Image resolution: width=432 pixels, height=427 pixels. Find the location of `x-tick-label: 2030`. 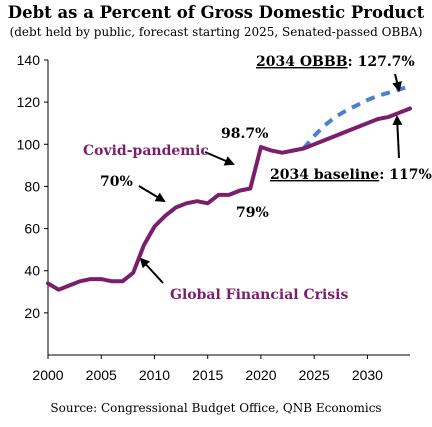

x-tick-label: 2030 is located at coordinates (367, 375).